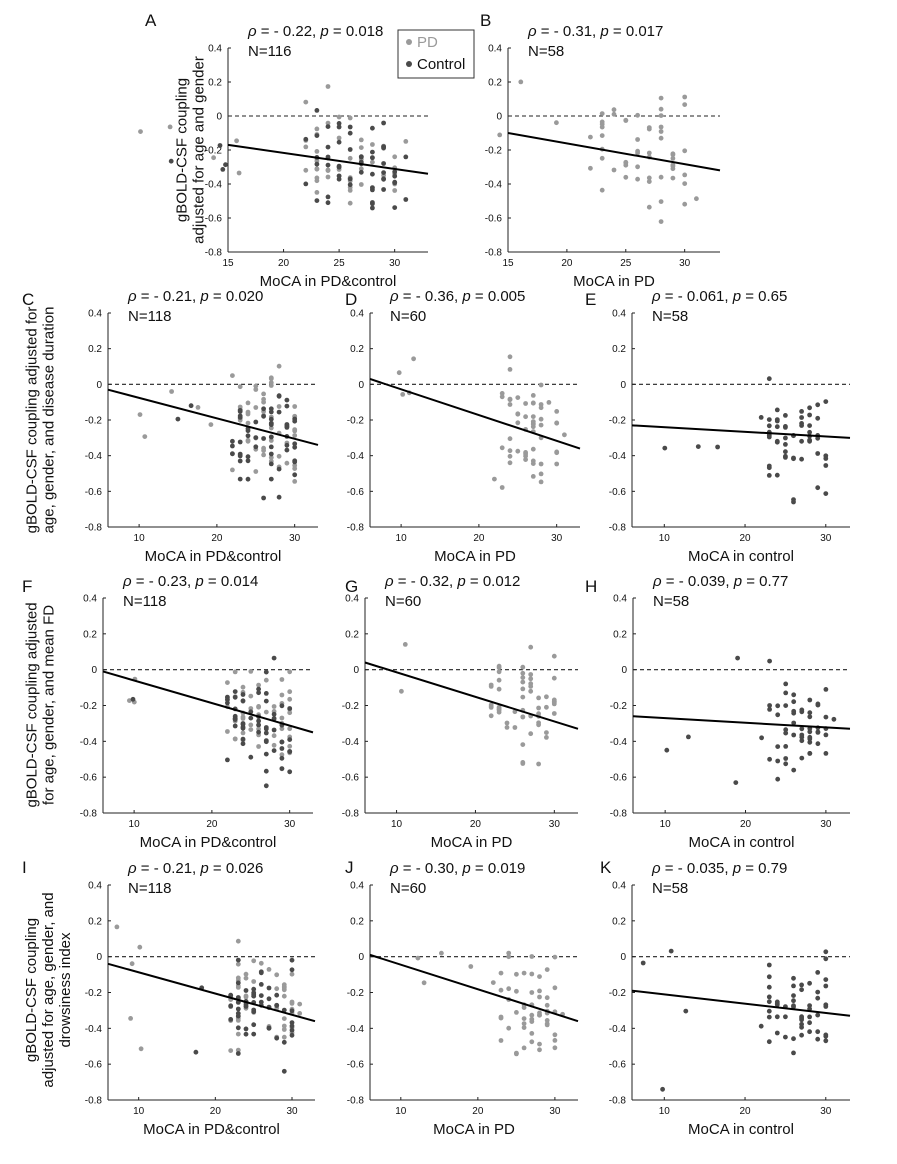 The width and height of the screenshot is (897, 1164). Describe the element at coordinates (315, 31) in the screenshot. I see `stat-text: ρ = - 0.22, p = 0.018` at that location.